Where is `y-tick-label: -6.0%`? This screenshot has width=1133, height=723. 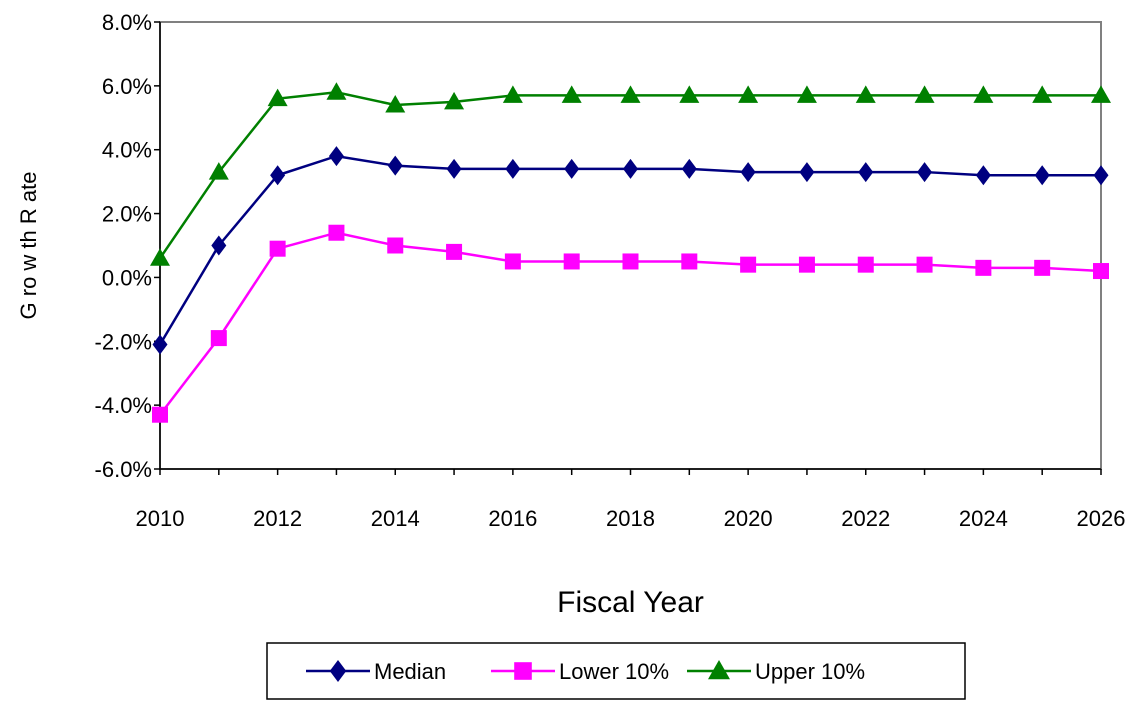 y-tick-label: -6.0% is located at coordinates (123, 469).